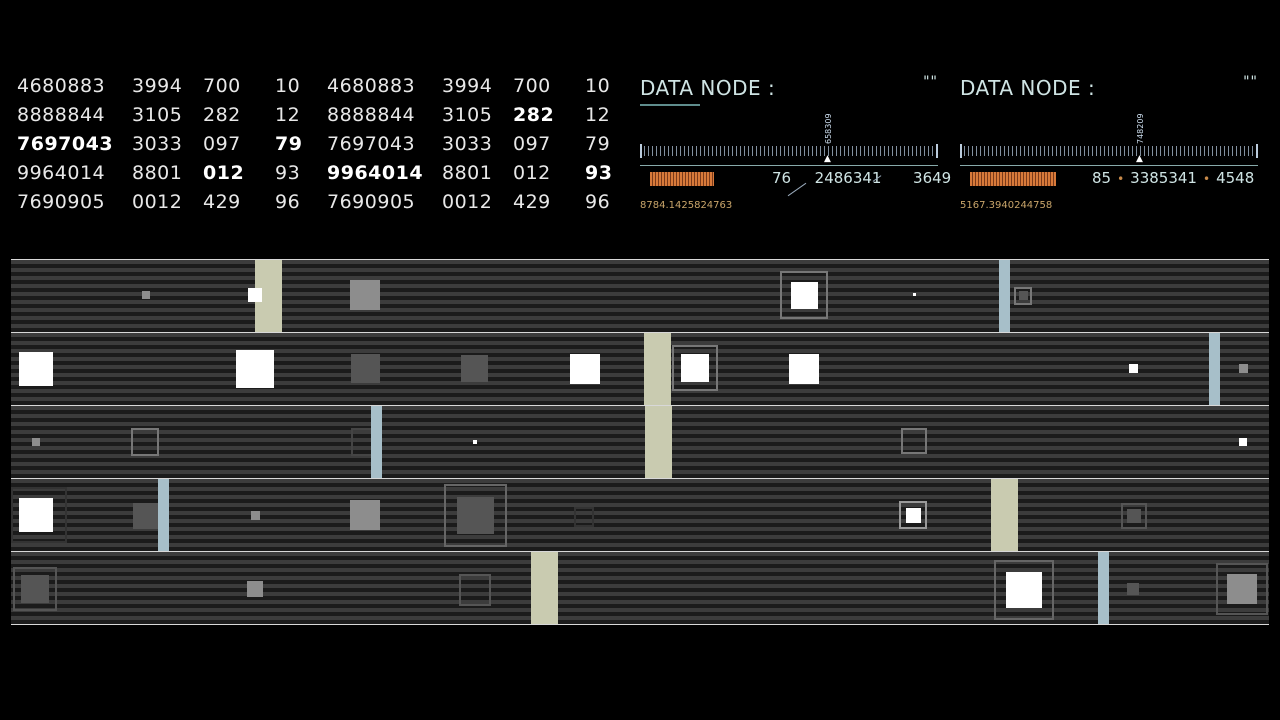 This screenshot has width=1280, height=720. Describe the element at coordinates (477, 86) in the screenshot. I see `grid-row: 4680883 3994 700 10` at that location.